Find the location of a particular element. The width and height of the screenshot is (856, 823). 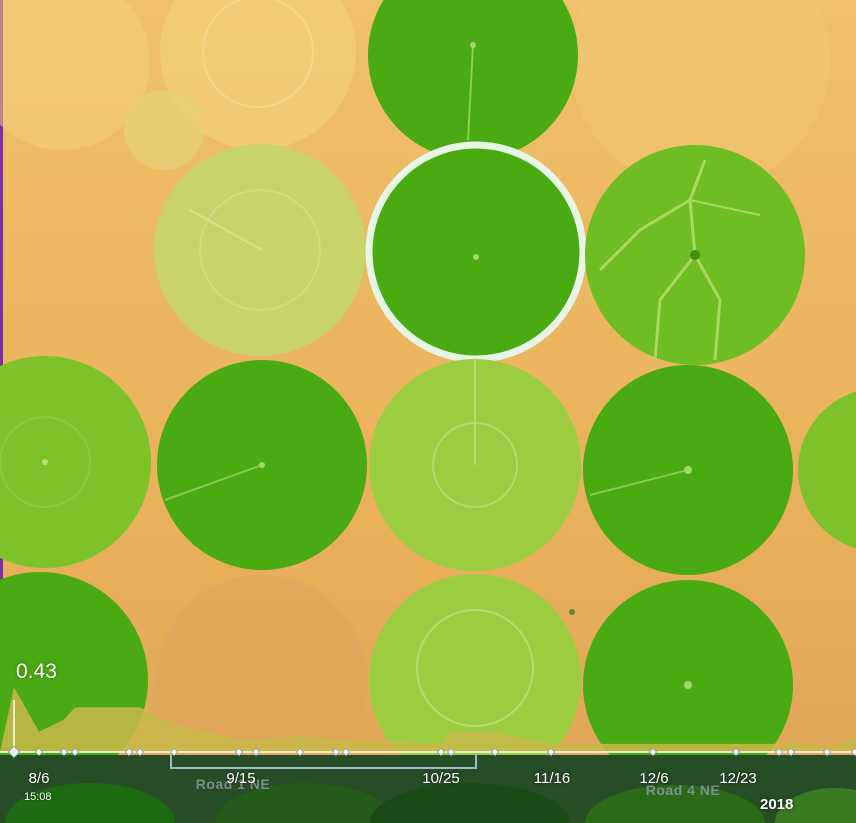

field-selected is located at coordinates (476, 252).